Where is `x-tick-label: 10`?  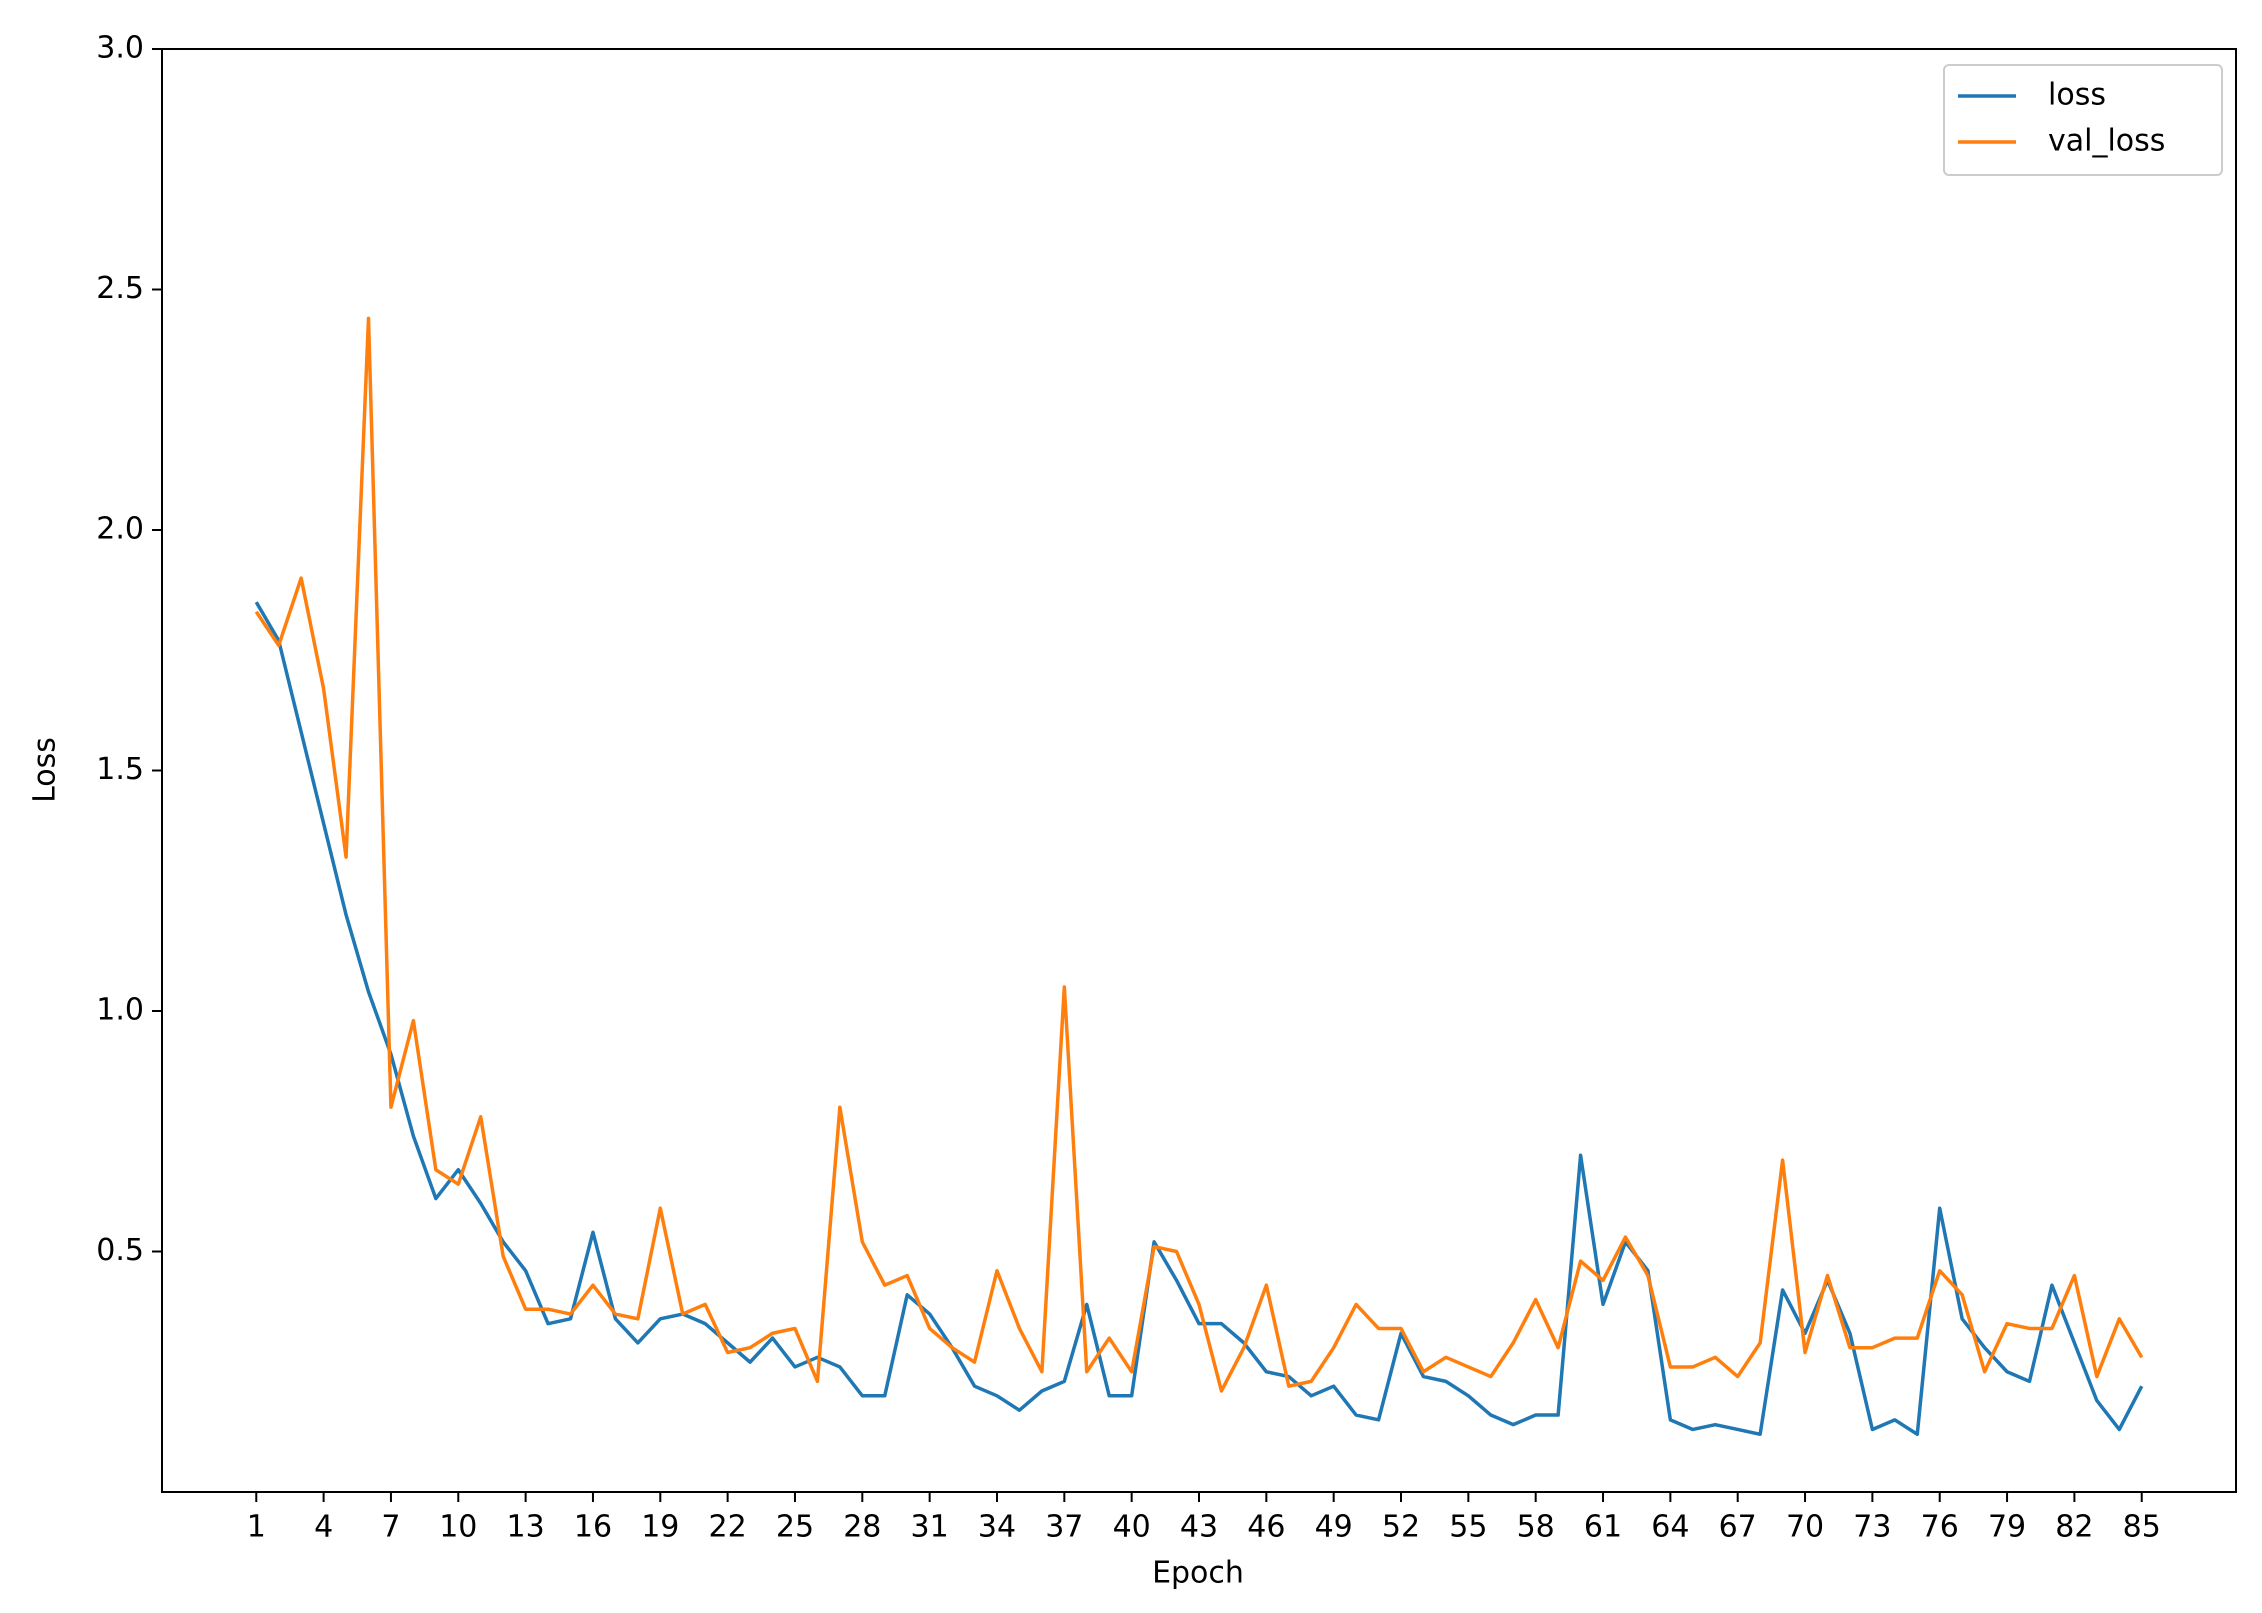 x-tick-label: 10 is located at coordinates (458, 1527).